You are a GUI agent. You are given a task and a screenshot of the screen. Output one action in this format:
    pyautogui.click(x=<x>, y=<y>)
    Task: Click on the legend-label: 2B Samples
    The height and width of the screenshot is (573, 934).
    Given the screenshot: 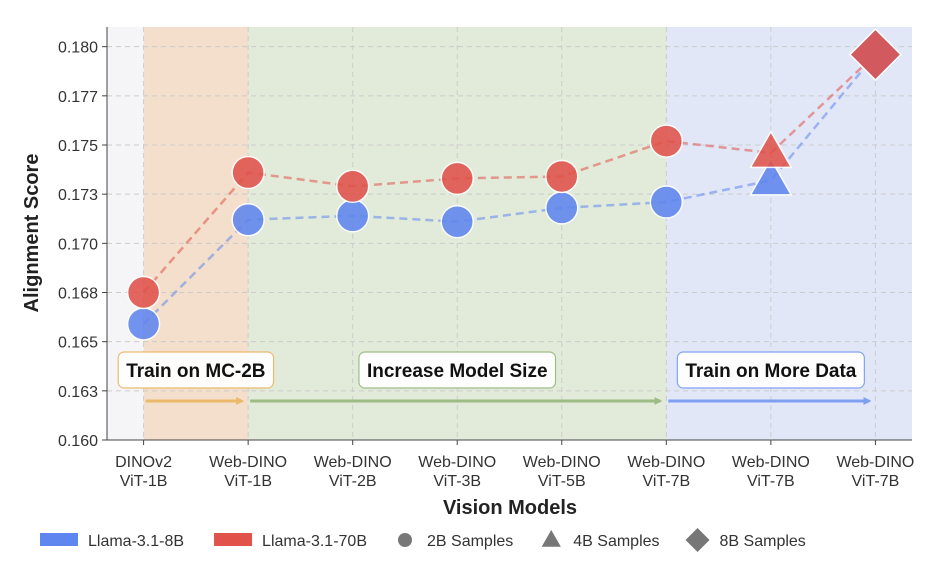 What is the action you would take?
    pyautogui.click(x=470, y=541)
    